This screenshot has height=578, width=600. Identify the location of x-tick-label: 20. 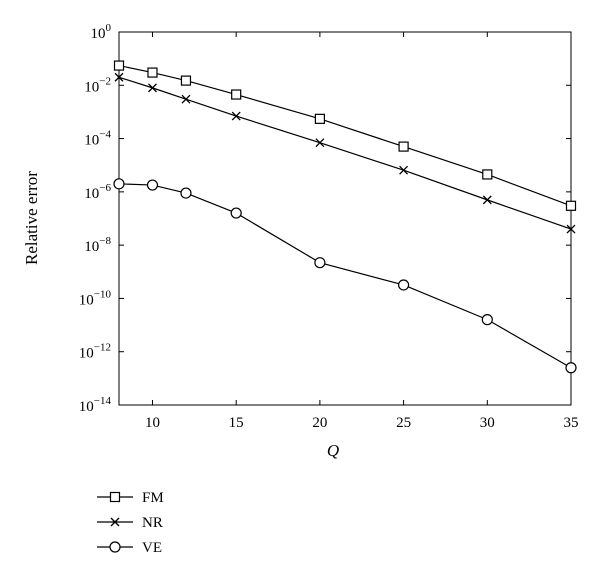
(319, 423).